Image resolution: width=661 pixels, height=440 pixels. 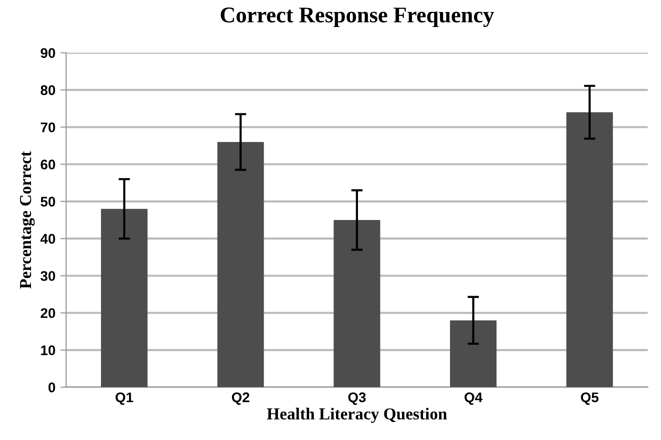 I want to click on x-axis-title: Health Literacy Question, so click(x=356, y=415).